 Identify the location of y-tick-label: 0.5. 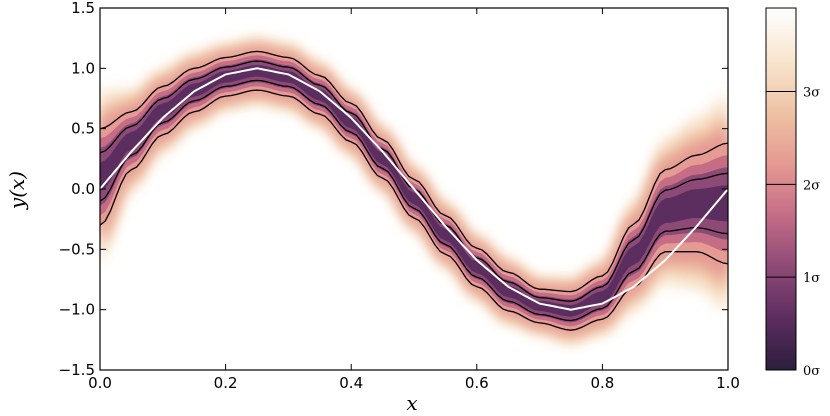
(83, 129).